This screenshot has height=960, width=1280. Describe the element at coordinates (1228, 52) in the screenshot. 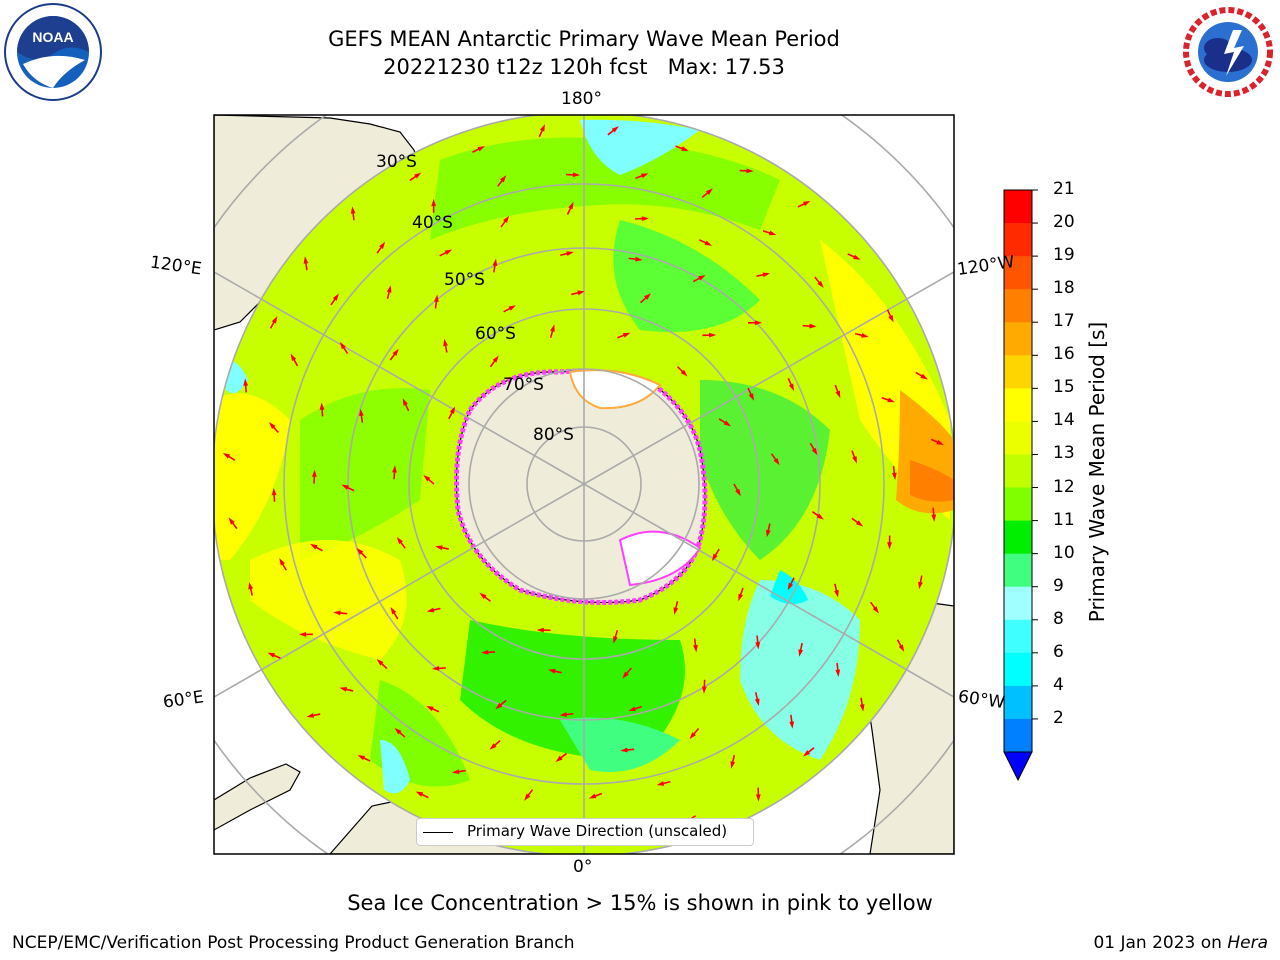

I see `nws-logo` at that location.